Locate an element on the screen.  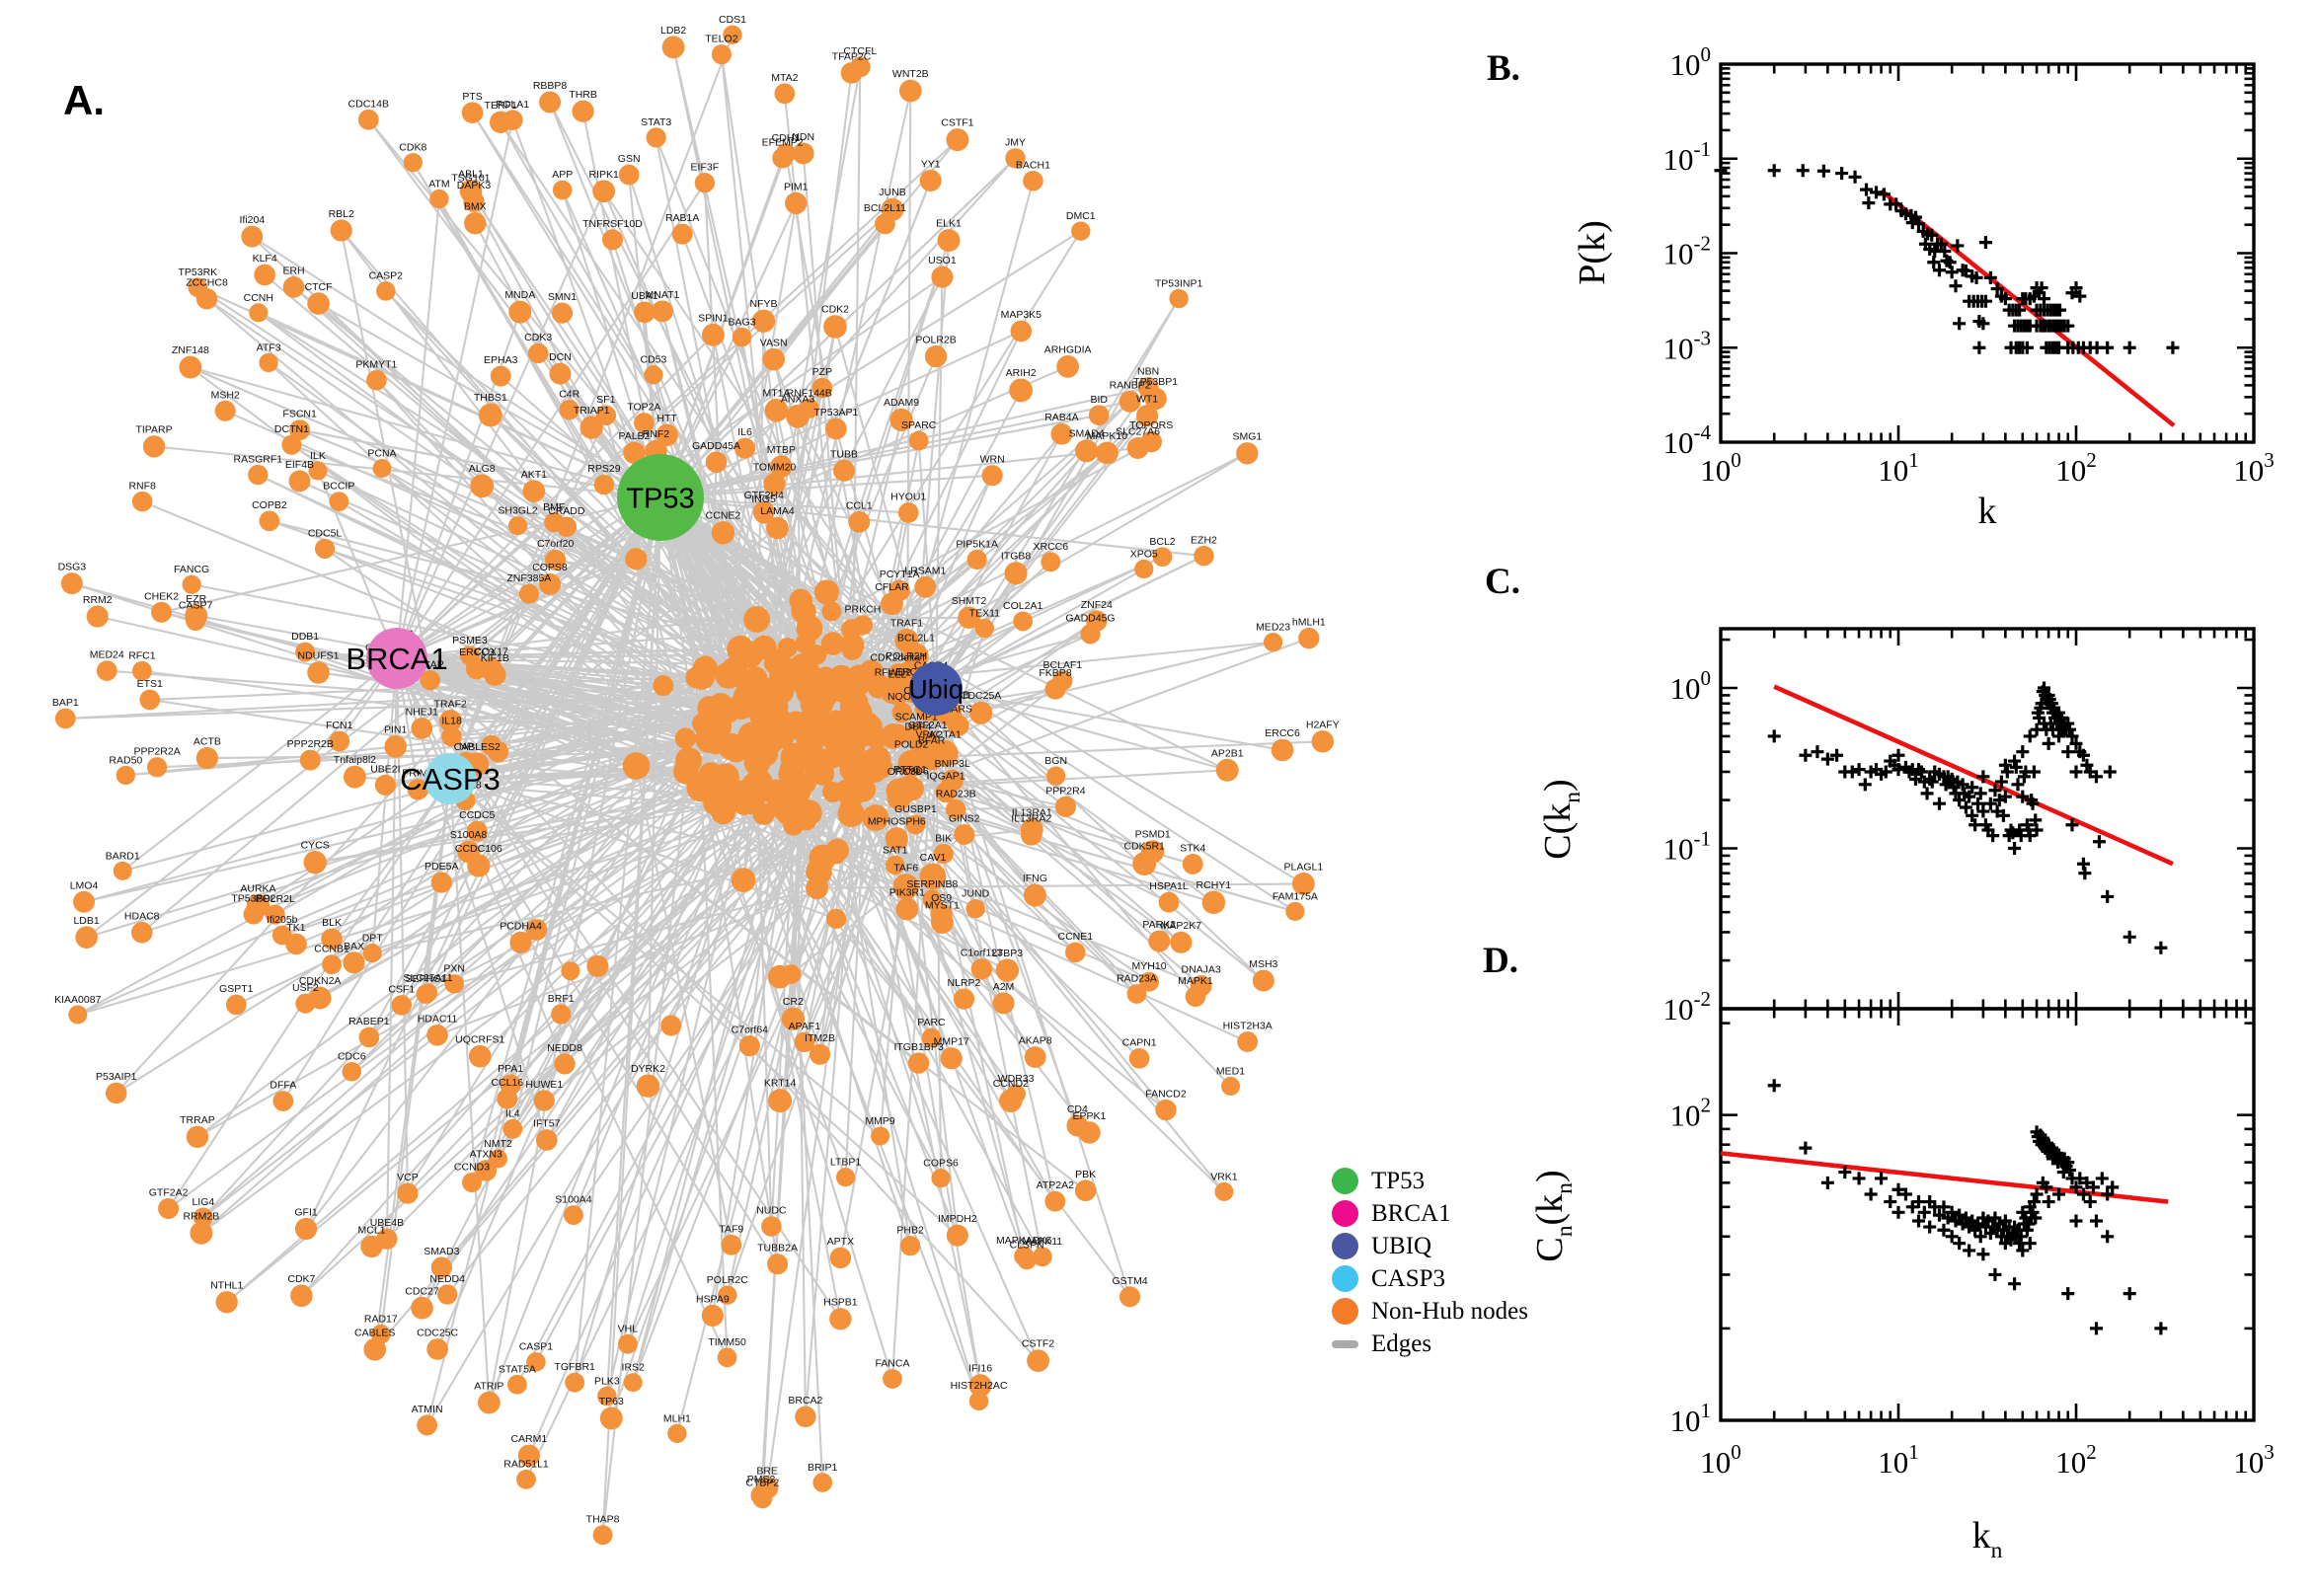
svg-text: GSTM4 is located at coordinates (1129, 1281).